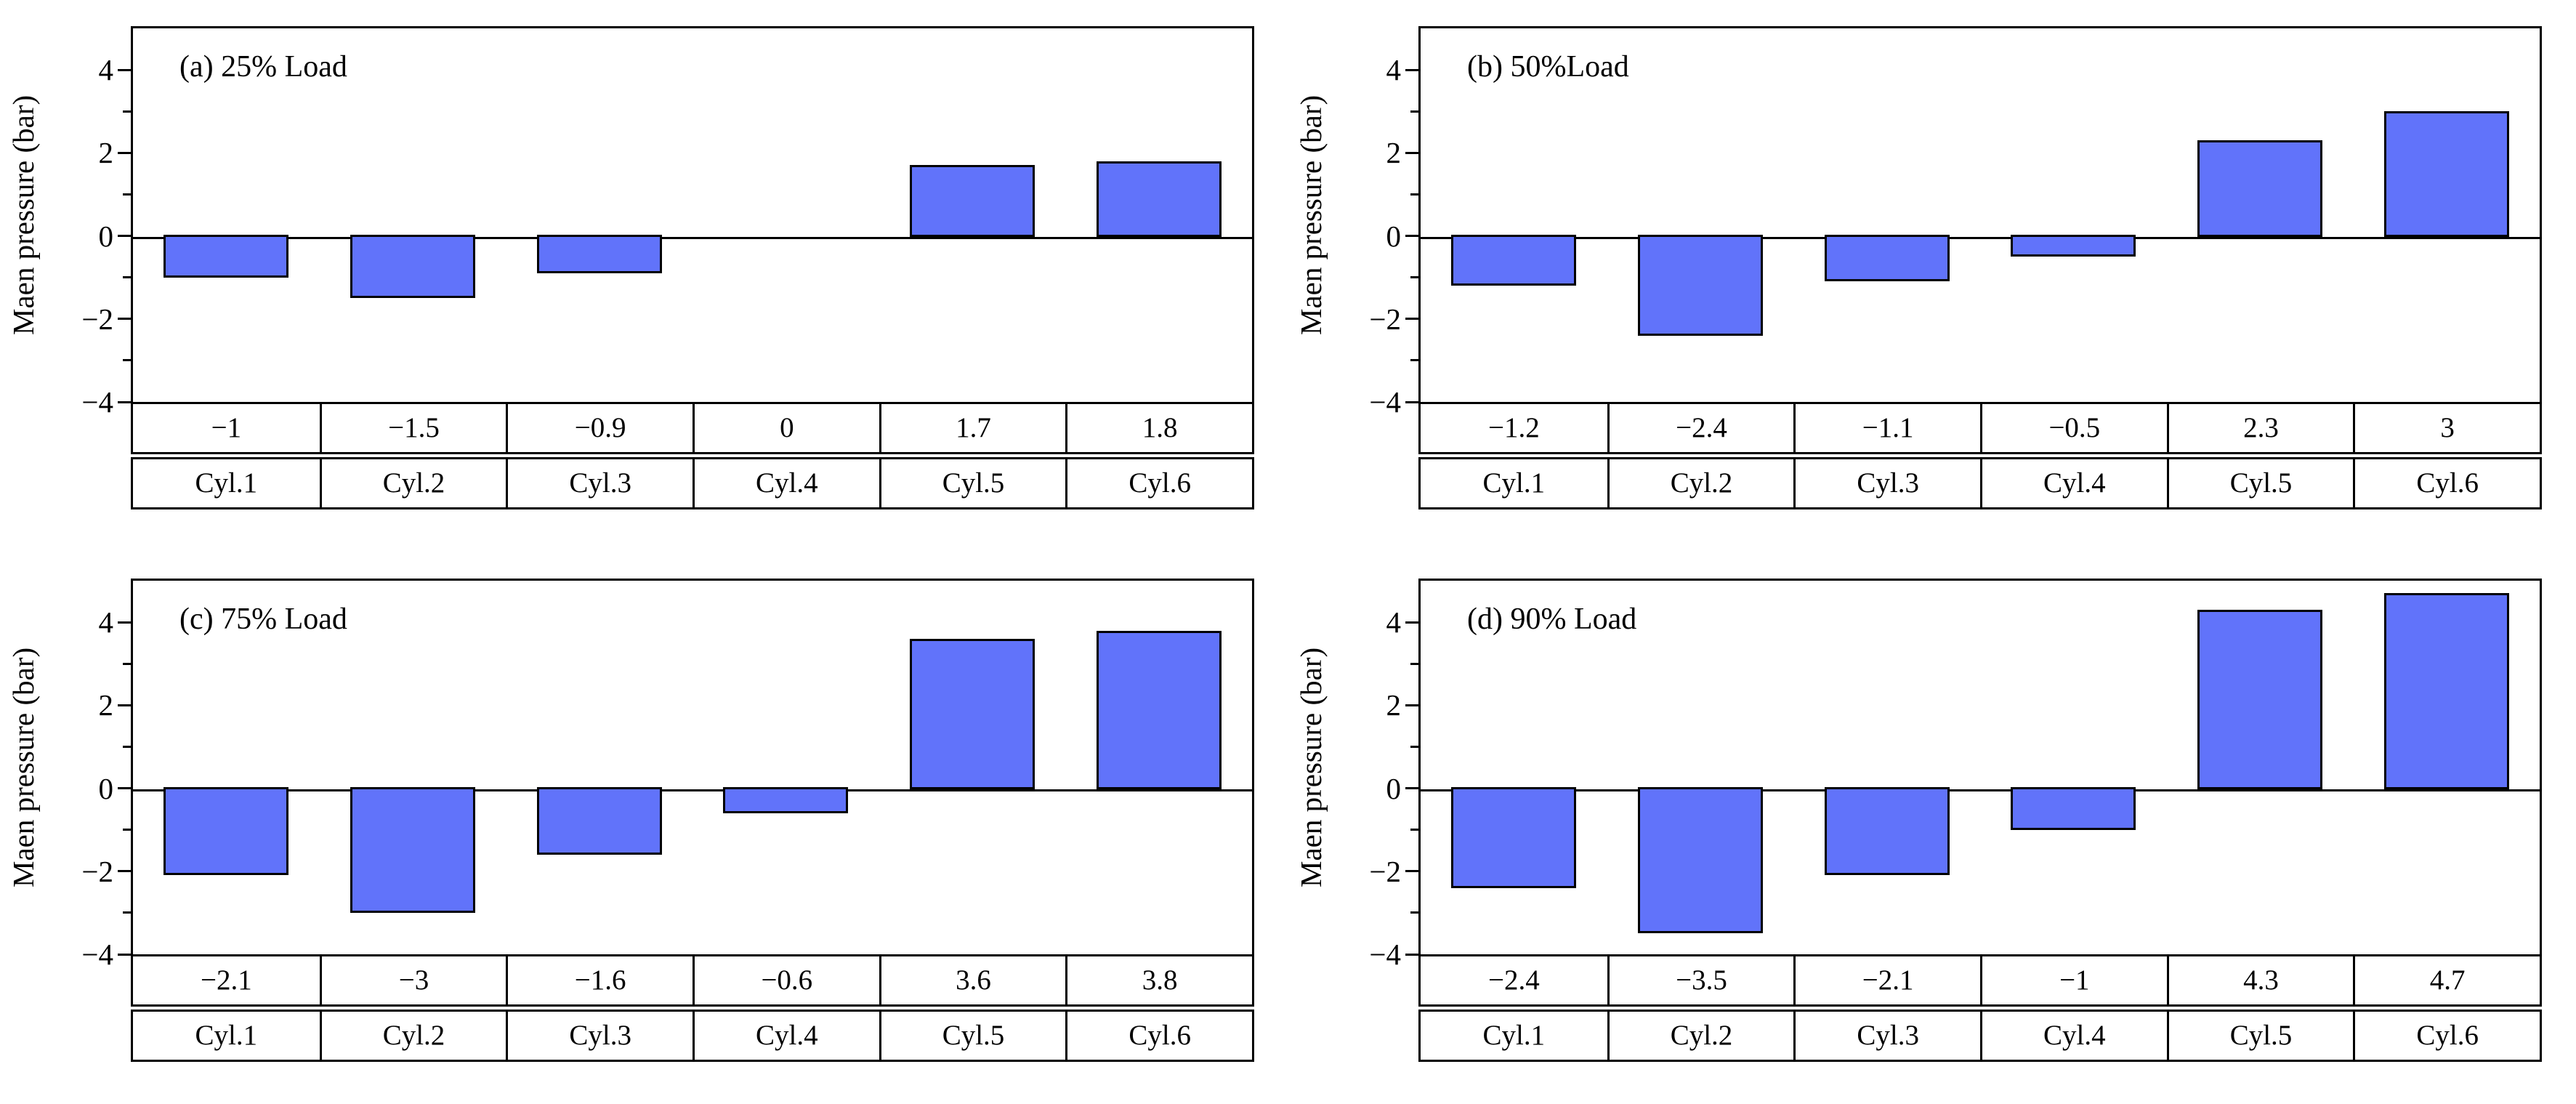 The width and height of the screenshot is (2576, 1104). I want to click on value-cell: 1.8, so click(1158, 428).